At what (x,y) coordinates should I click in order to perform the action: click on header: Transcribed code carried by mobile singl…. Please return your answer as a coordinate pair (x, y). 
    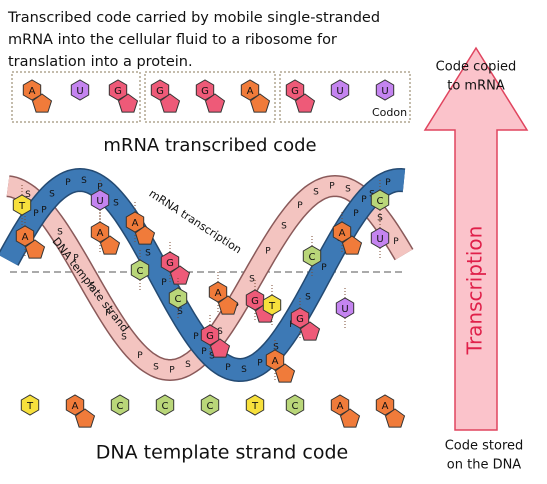
    Looking at the image, I should click on (193, 40).